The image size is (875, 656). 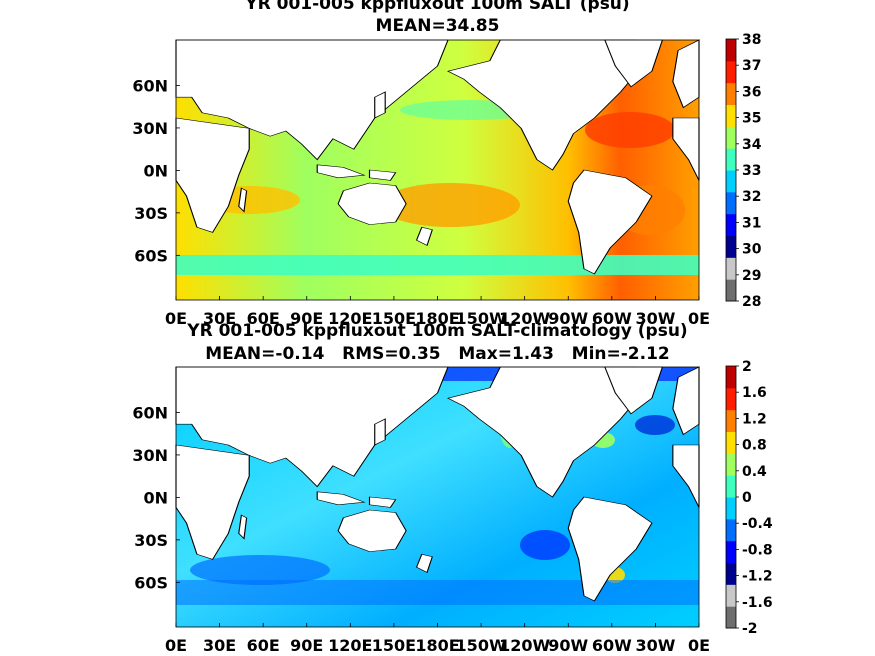 What do you see at coordinates (350, 318) in the screenshot?
I see `top-x-tick-label: 120E` at bounding box center [350, 318].